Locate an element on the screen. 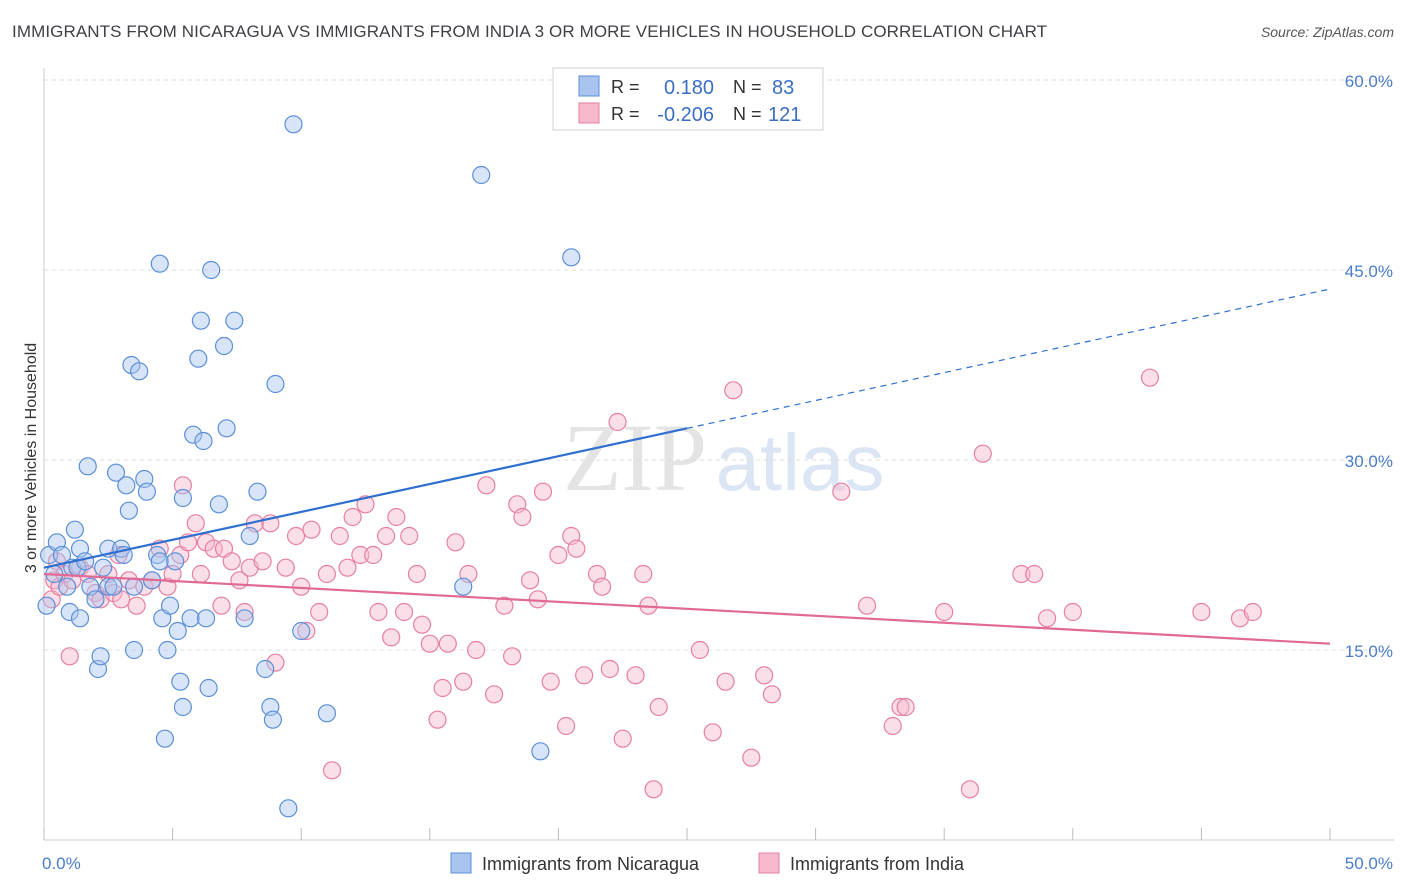 The image size is (1406, 892). x-tick-max: 50.0% is located at coordinates (1369, 863).